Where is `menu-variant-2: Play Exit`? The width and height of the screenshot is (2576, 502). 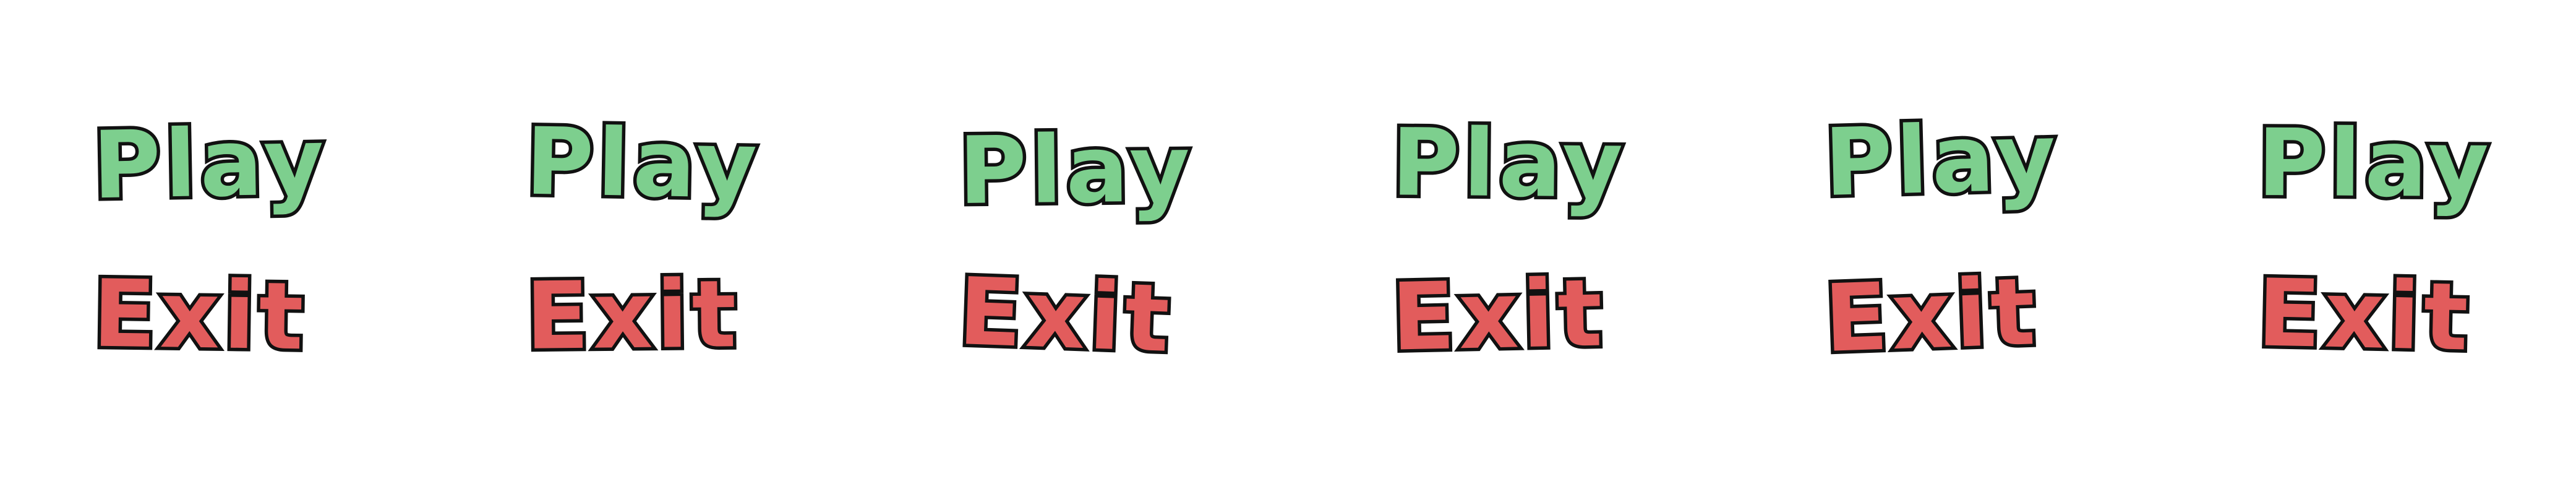
menu-variant-2: Play Exit is located at coordinates (653, 253).